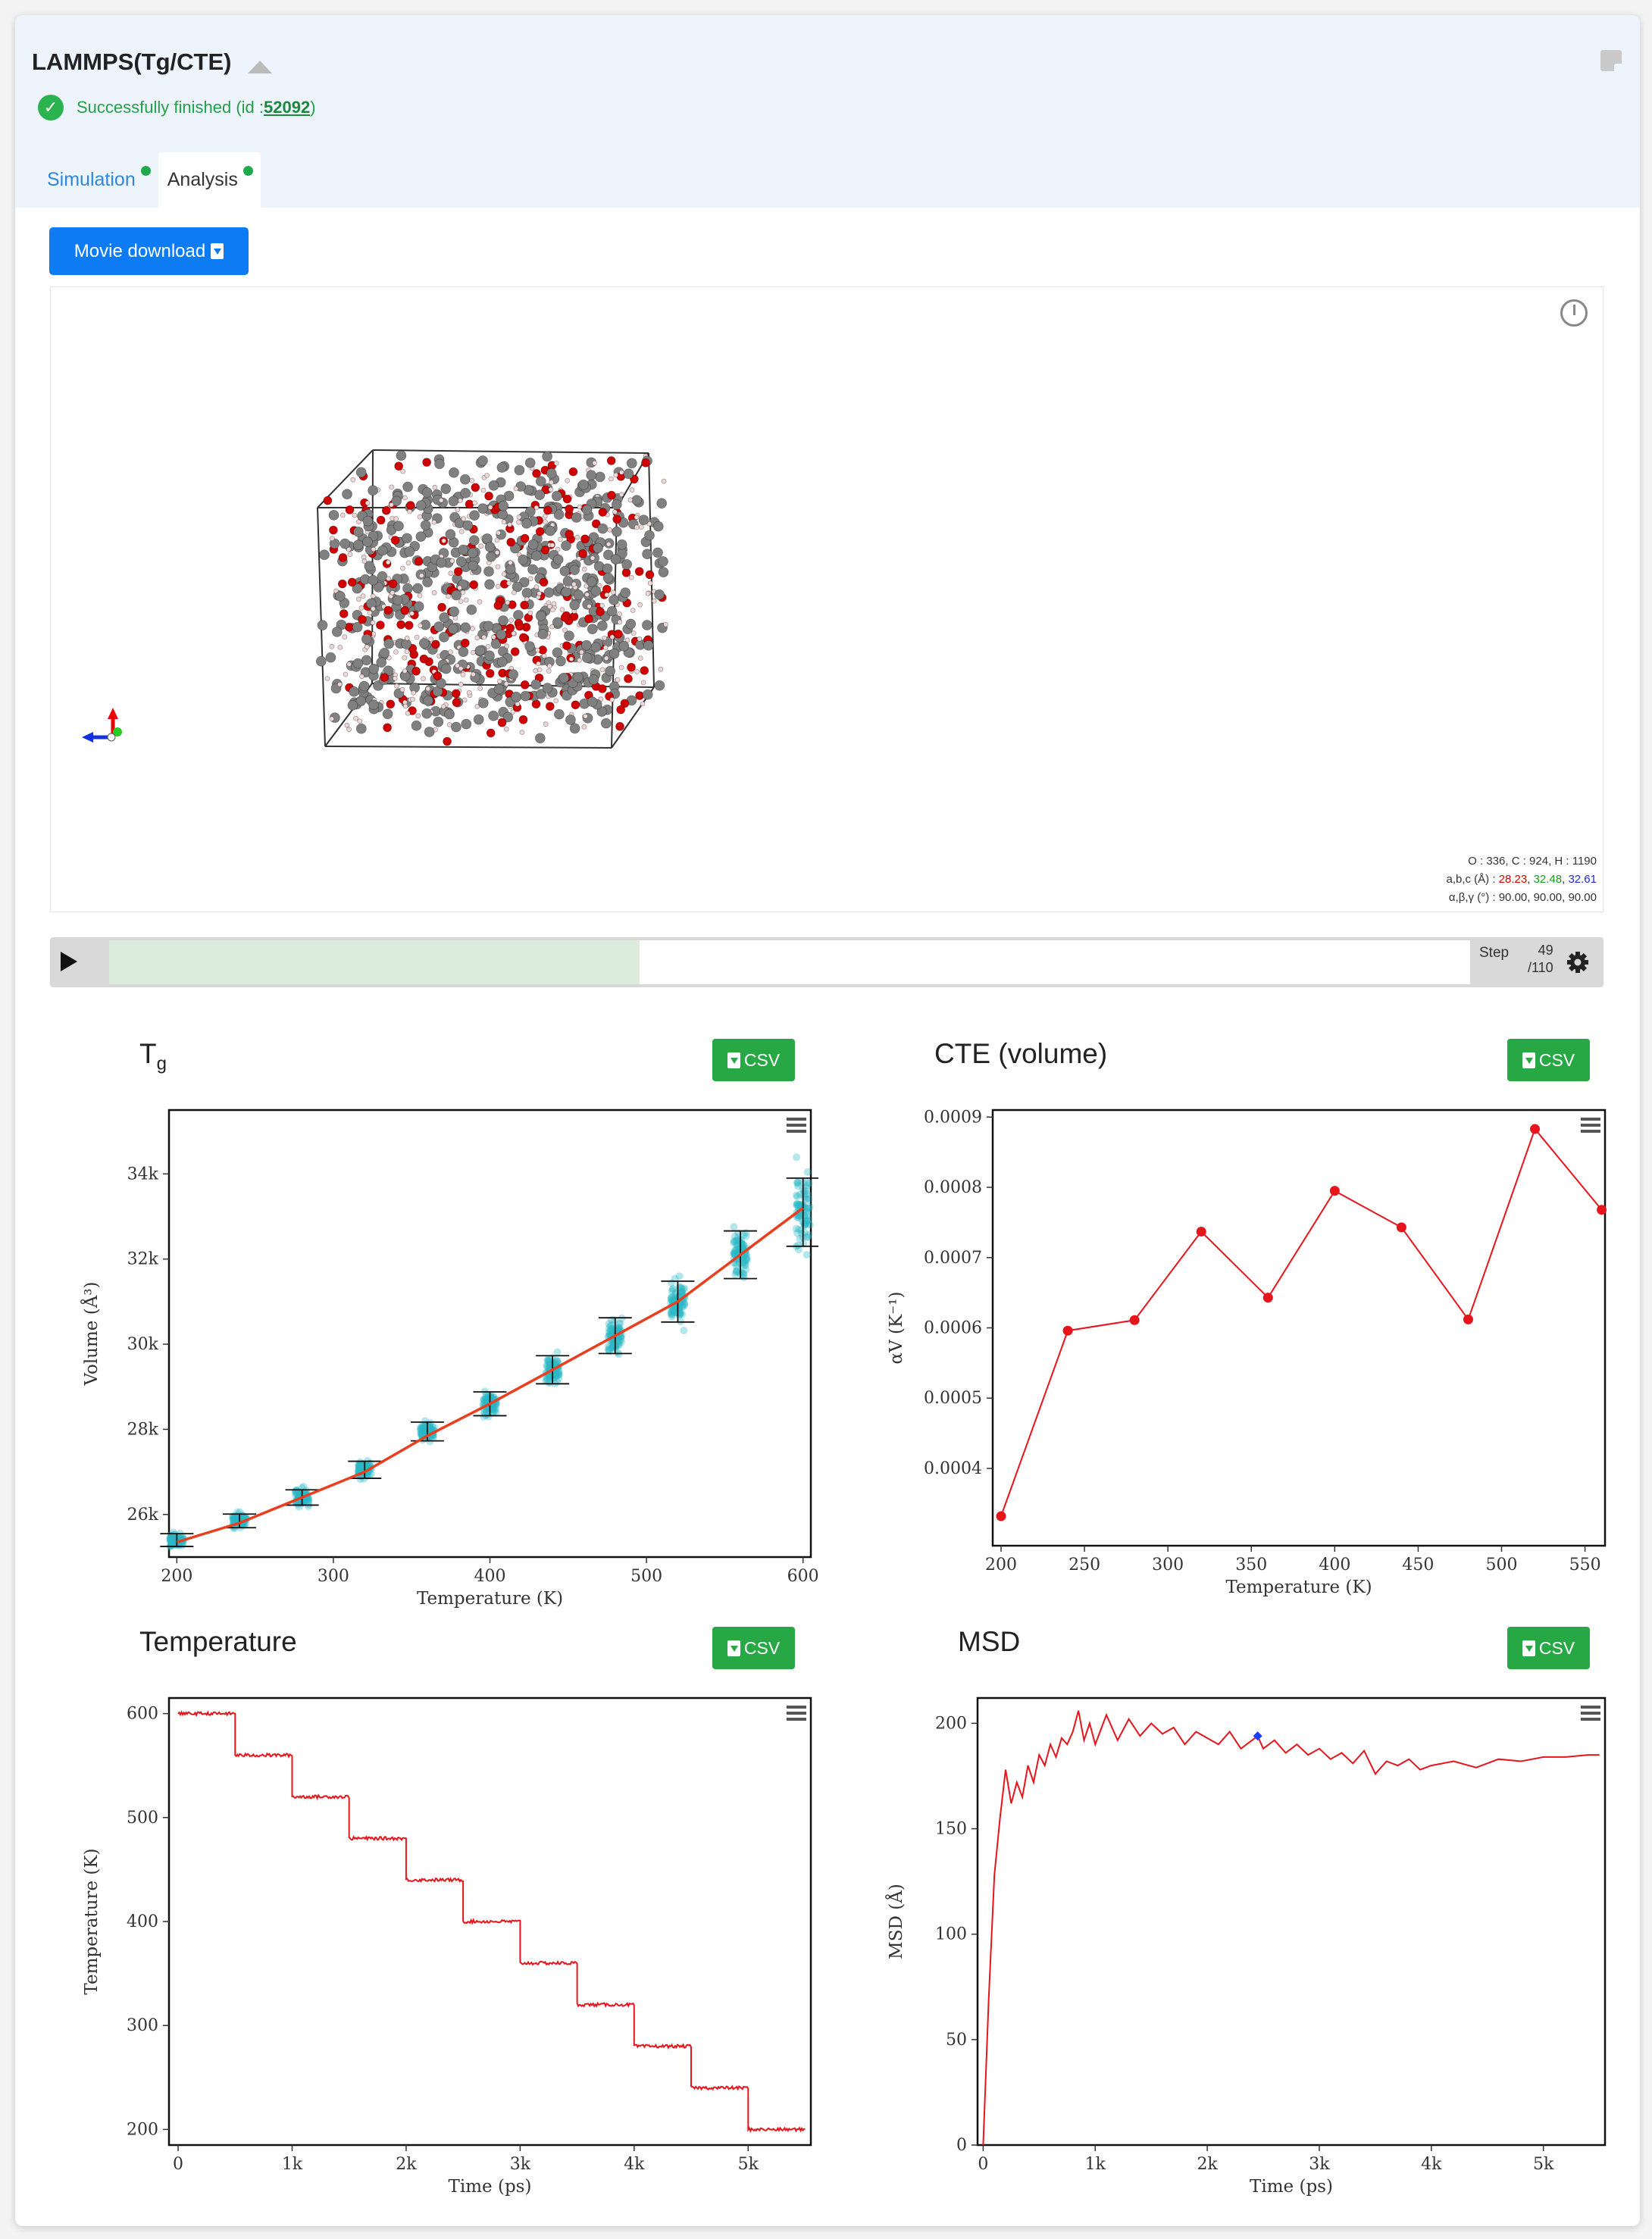 The image size is (1652, 2239). What do you see at coordinates (1611, 60) in the screenshot?
I see `note-icon` at bounding box center [1611, 60].